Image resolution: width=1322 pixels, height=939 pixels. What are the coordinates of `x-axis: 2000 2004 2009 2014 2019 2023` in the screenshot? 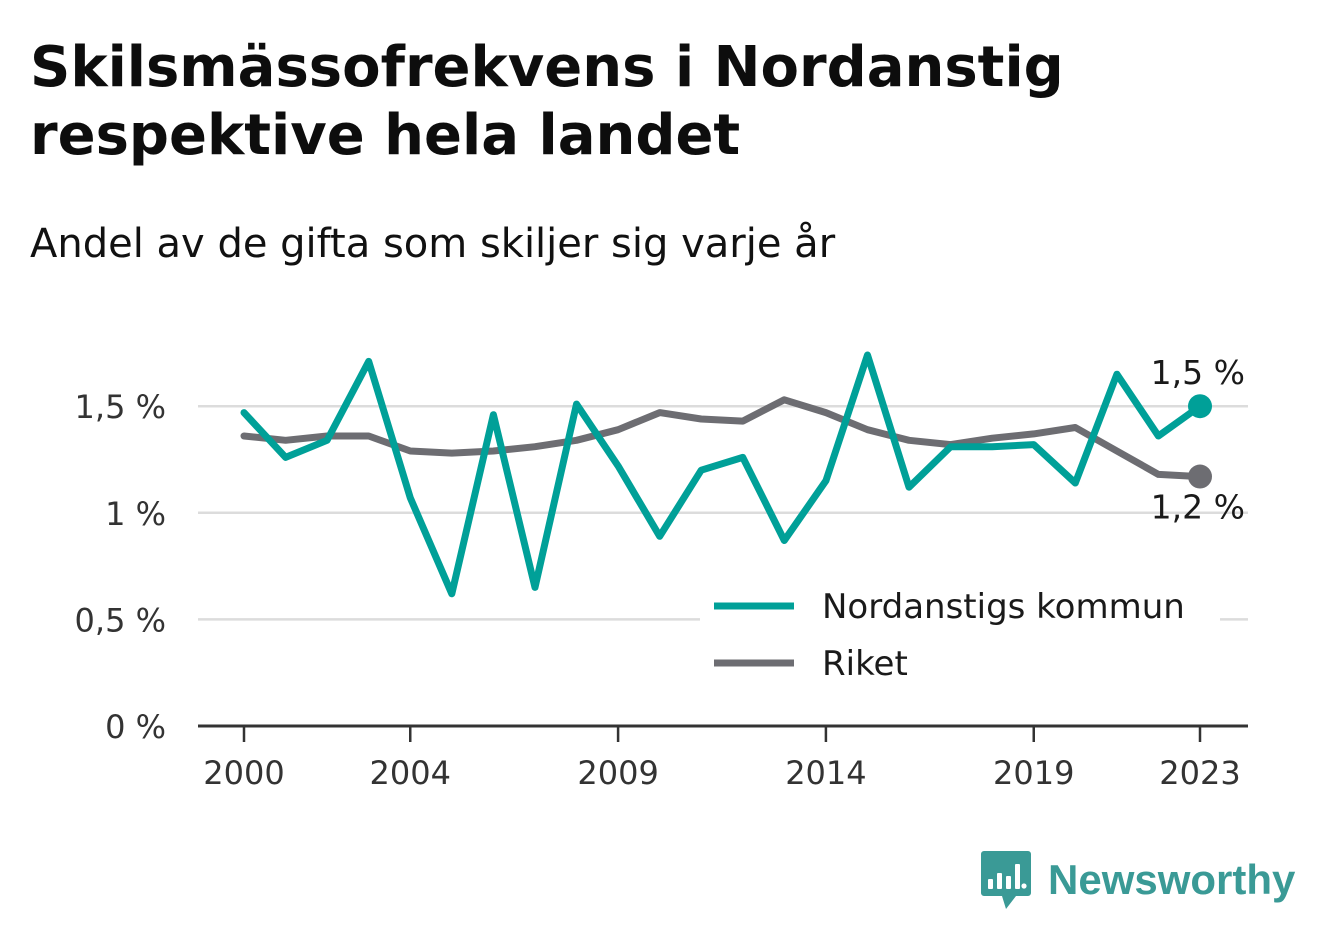 It's located at (723, 758).